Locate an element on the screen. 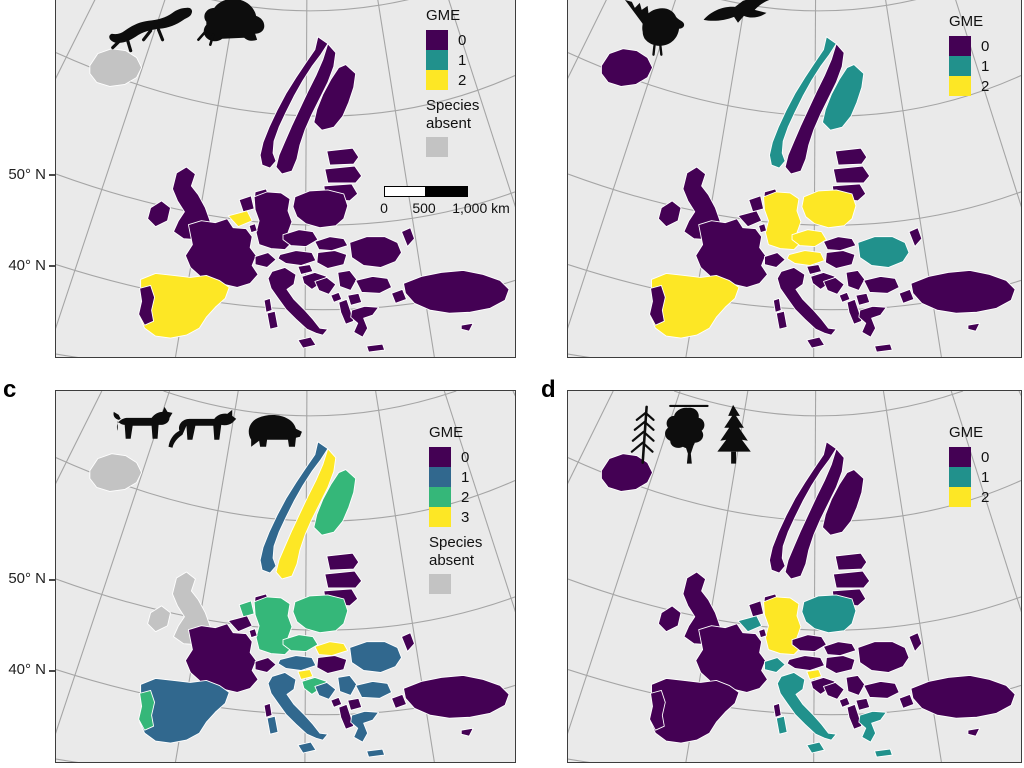 This screenshot has width=1024, height=768. gme-legend-d: GME 0 1 2 is located at coordinates (969, 466).